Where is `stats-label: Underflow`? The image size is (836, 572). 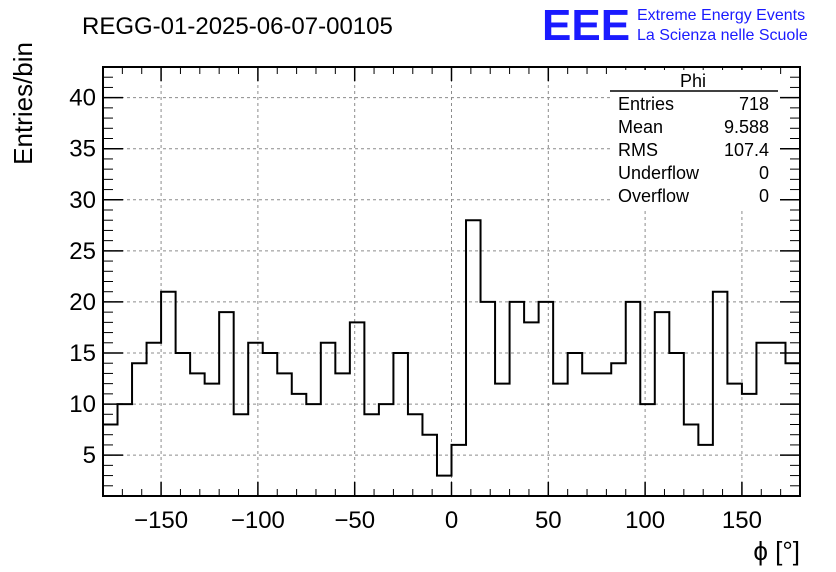
stats-label: Underflow is located at coordinates (659, 173).